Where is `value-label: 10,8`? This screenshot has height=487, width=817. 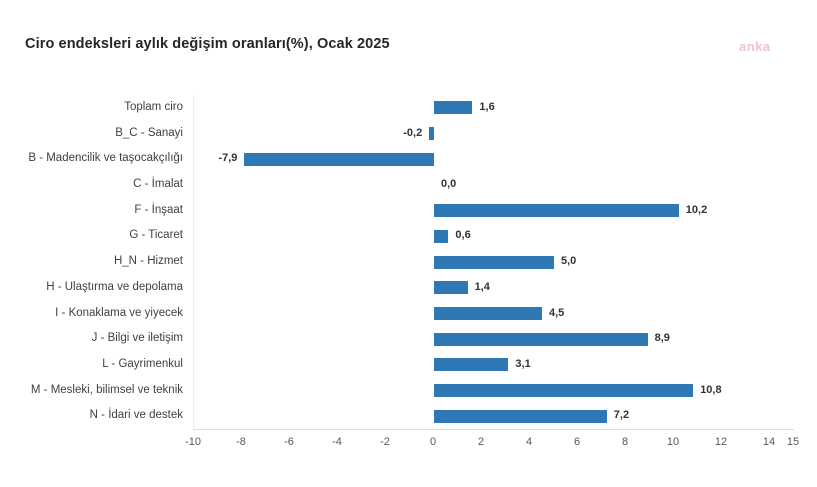 value-label: 10,8 is located at coordinates (711, 389).